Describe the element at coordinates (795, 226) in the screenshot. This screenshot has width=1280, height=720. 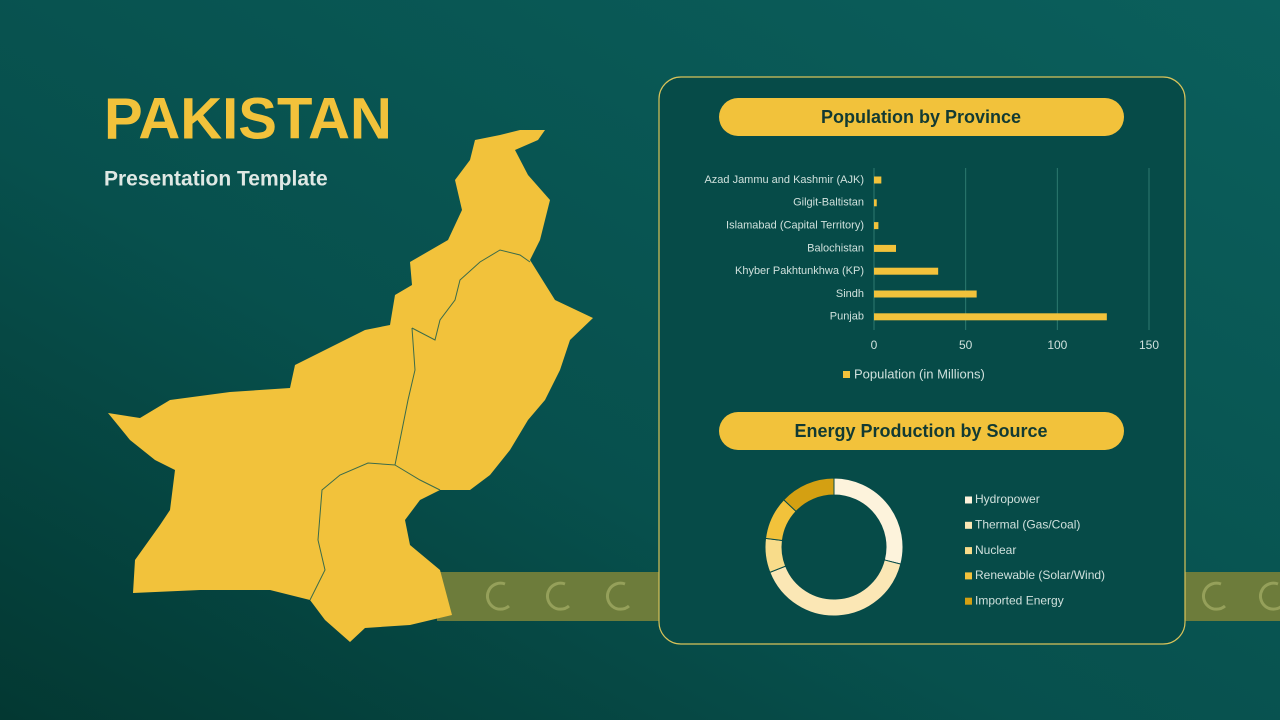
I see `y-tick-label: Islamabad (Capital Territory)` at that location.